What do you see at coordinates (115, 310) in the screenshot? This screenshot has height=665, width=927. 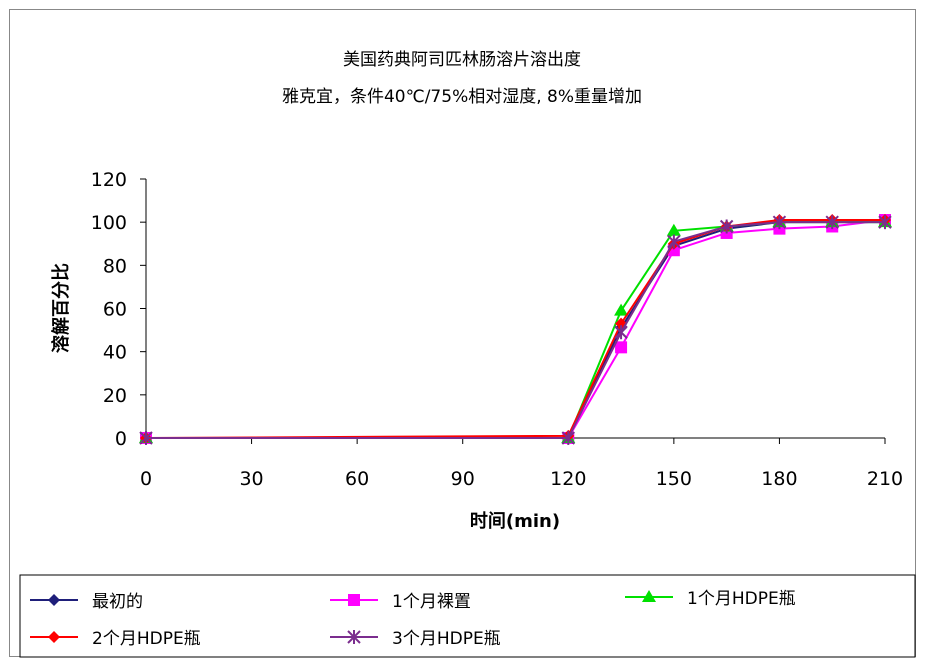 I see `y-tick-label: 60` at bounding box center [115, 310].